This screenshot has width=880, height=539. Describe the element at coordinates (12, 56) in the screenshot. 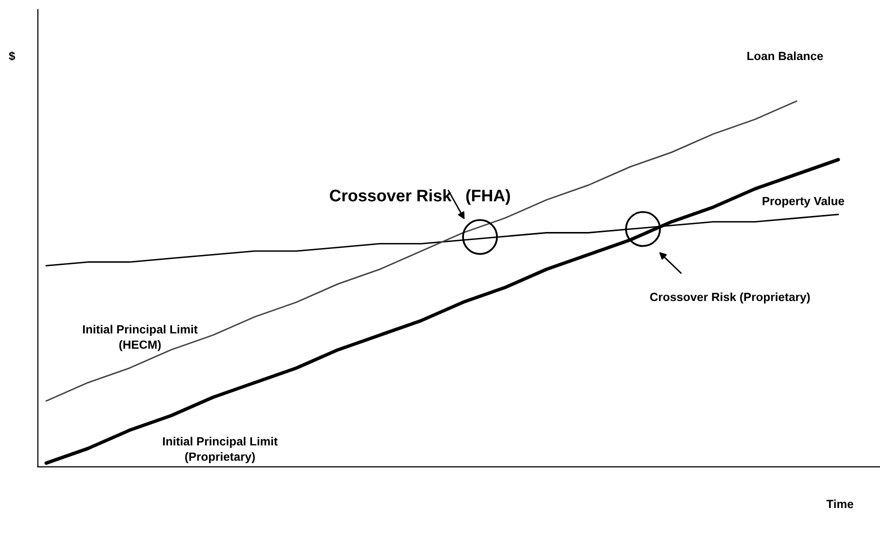

I see `y-axis-title: $` at that location.